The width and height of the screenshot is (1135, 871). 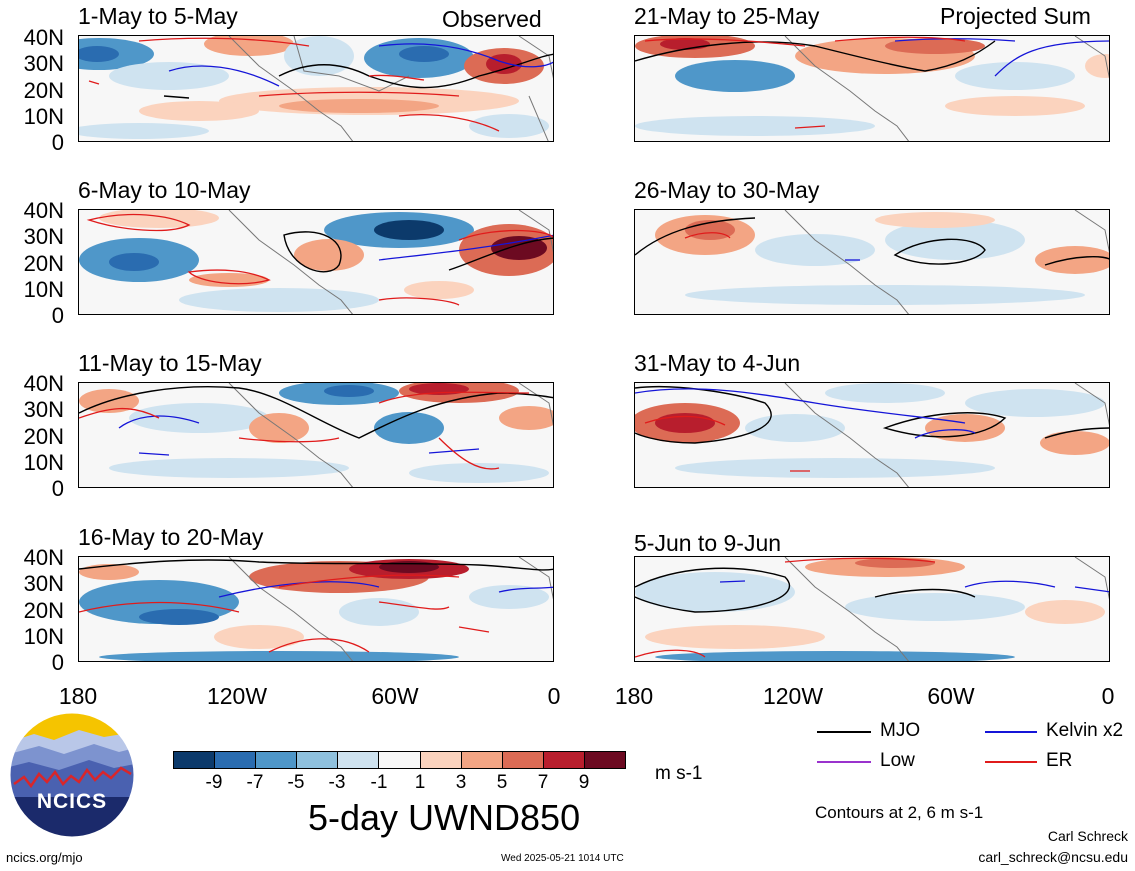 I want to click on footer-url: ncics.org/mjo, so click(x=44, y=857).